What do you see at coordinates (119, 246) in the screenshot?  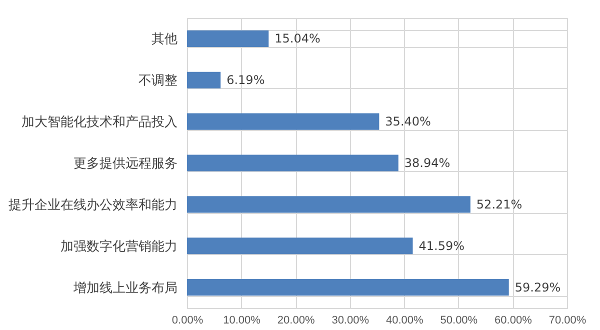 I see `y-tick-label: 加强数字化营销能力` at bounding box center [119, 246].